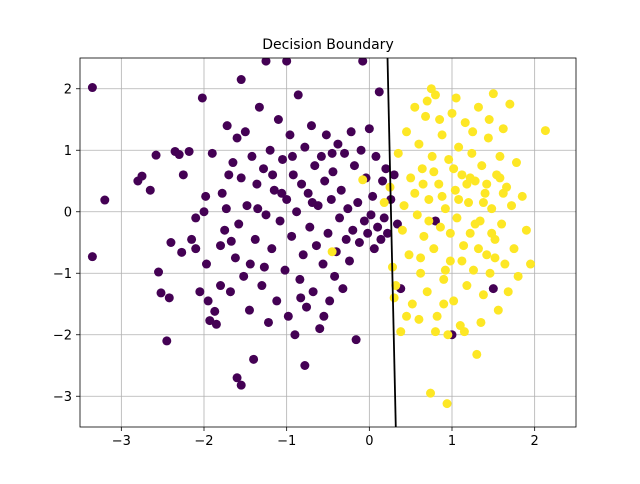 The image size is (640, 484). What do you see at coordinates (203, 441) in the screenshot?
I see `x-tick-label: −2` at bounding box center [203, 441].